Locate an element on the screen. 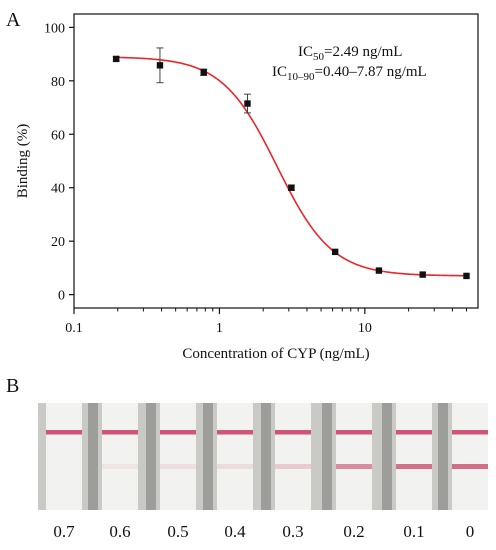 Image resolution: width=496 pixels, height=550 pixels. y-tick-label: 100 is located at coordinates (54, 28).